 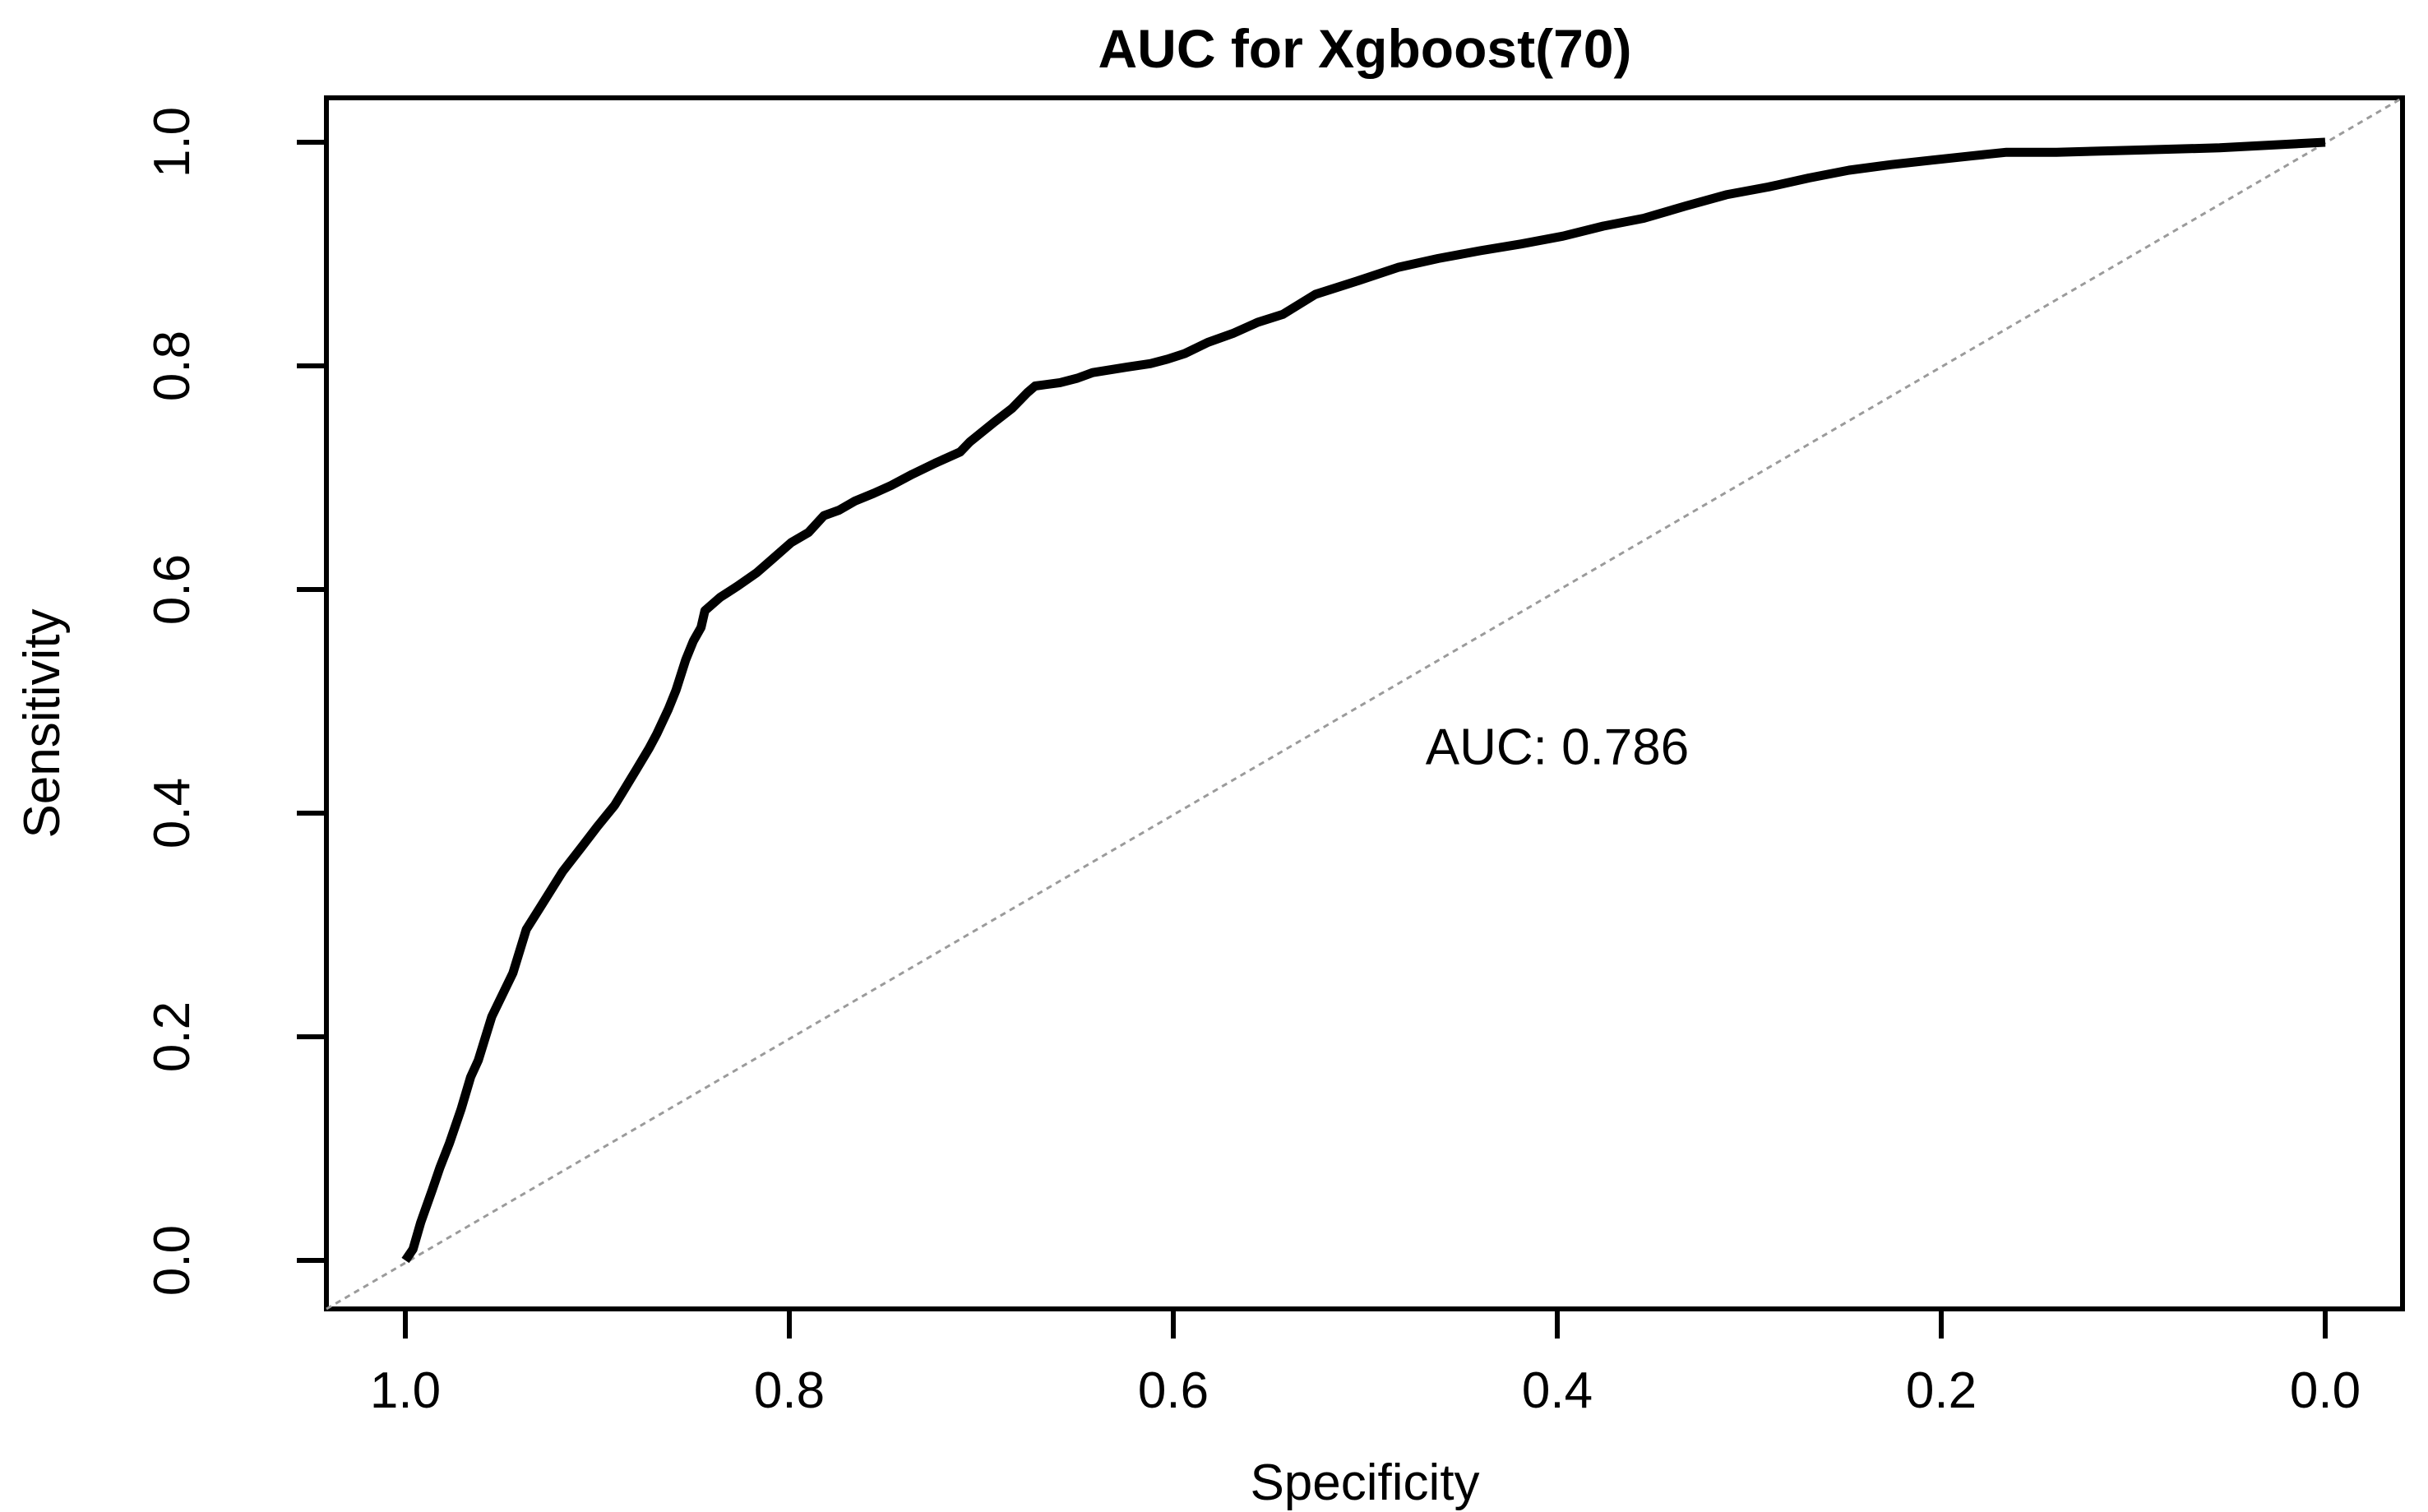 I want to click on auc-annotation: AUC: 0.786, so click(x=1558, y=747).